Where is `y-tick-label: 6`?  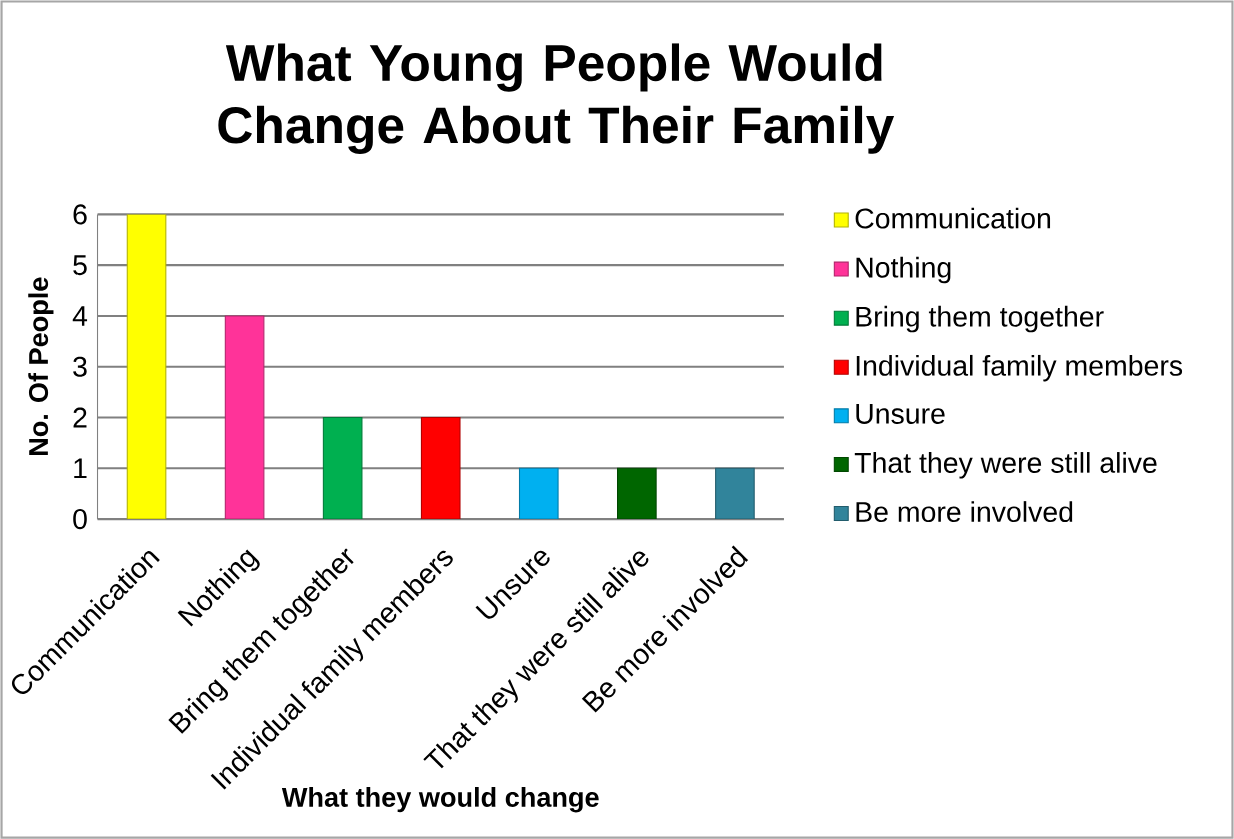
y-tick-label: 6 is located at coordinates (80, 214).